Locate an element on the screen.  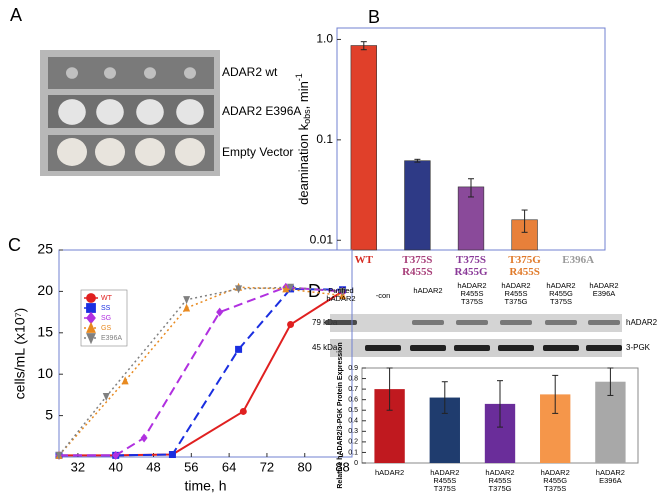
panel-label: C is located at coordinates (14, 245).